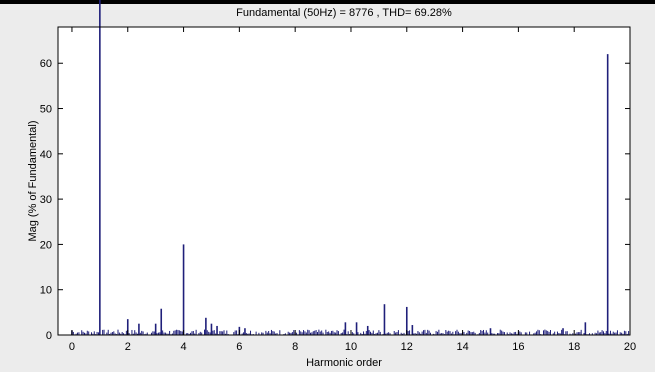 This screenshot has height=372, width=655. What do you see at coordinates (462, 347) in the screenshot?
I see `x-tick-label: 14` at bounding box center [462, 347].